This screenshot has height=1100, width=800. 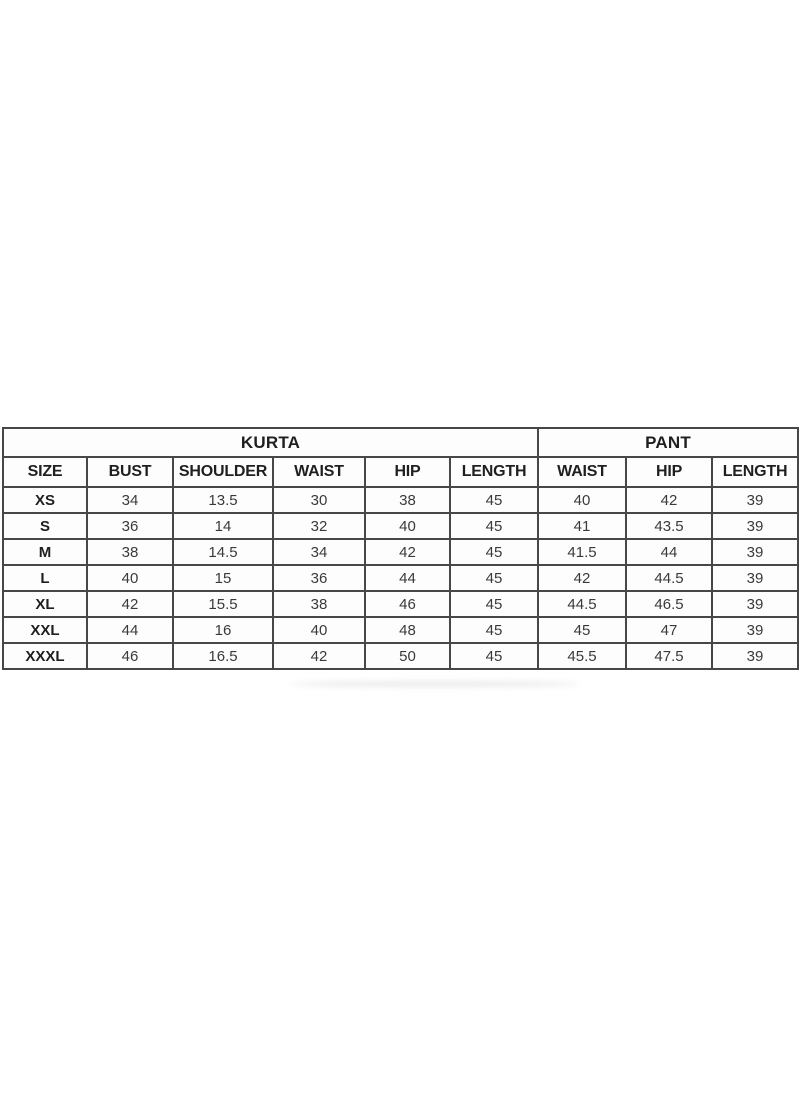 I want to click on size-row-xs: XS 34 13.5 30 38 45 40 42 39, so click(x=401, y=500).